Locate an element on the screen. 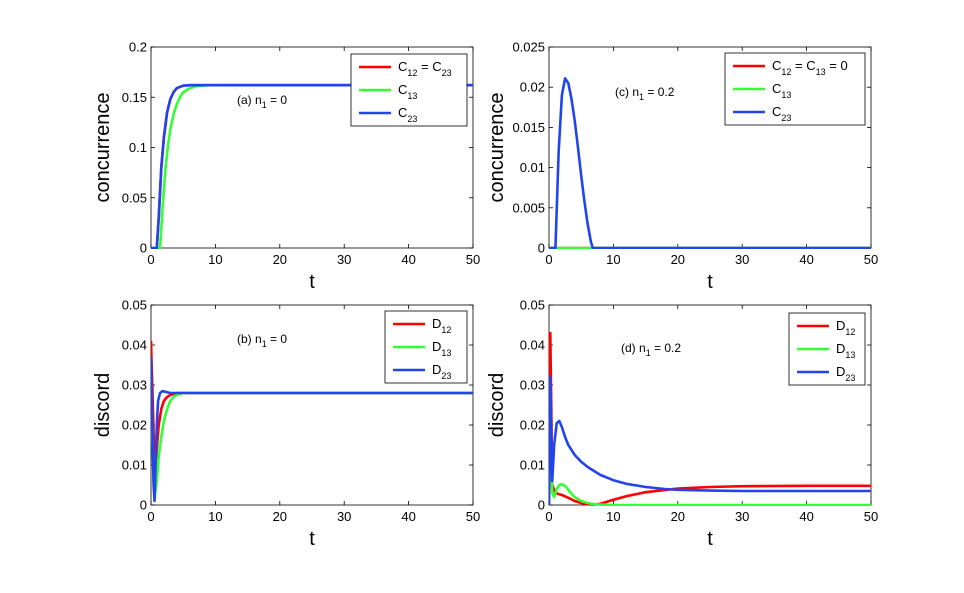 This screenshot has width=964, height=593. y-tick-label: 0.1 is located at coordinates (138, 147).